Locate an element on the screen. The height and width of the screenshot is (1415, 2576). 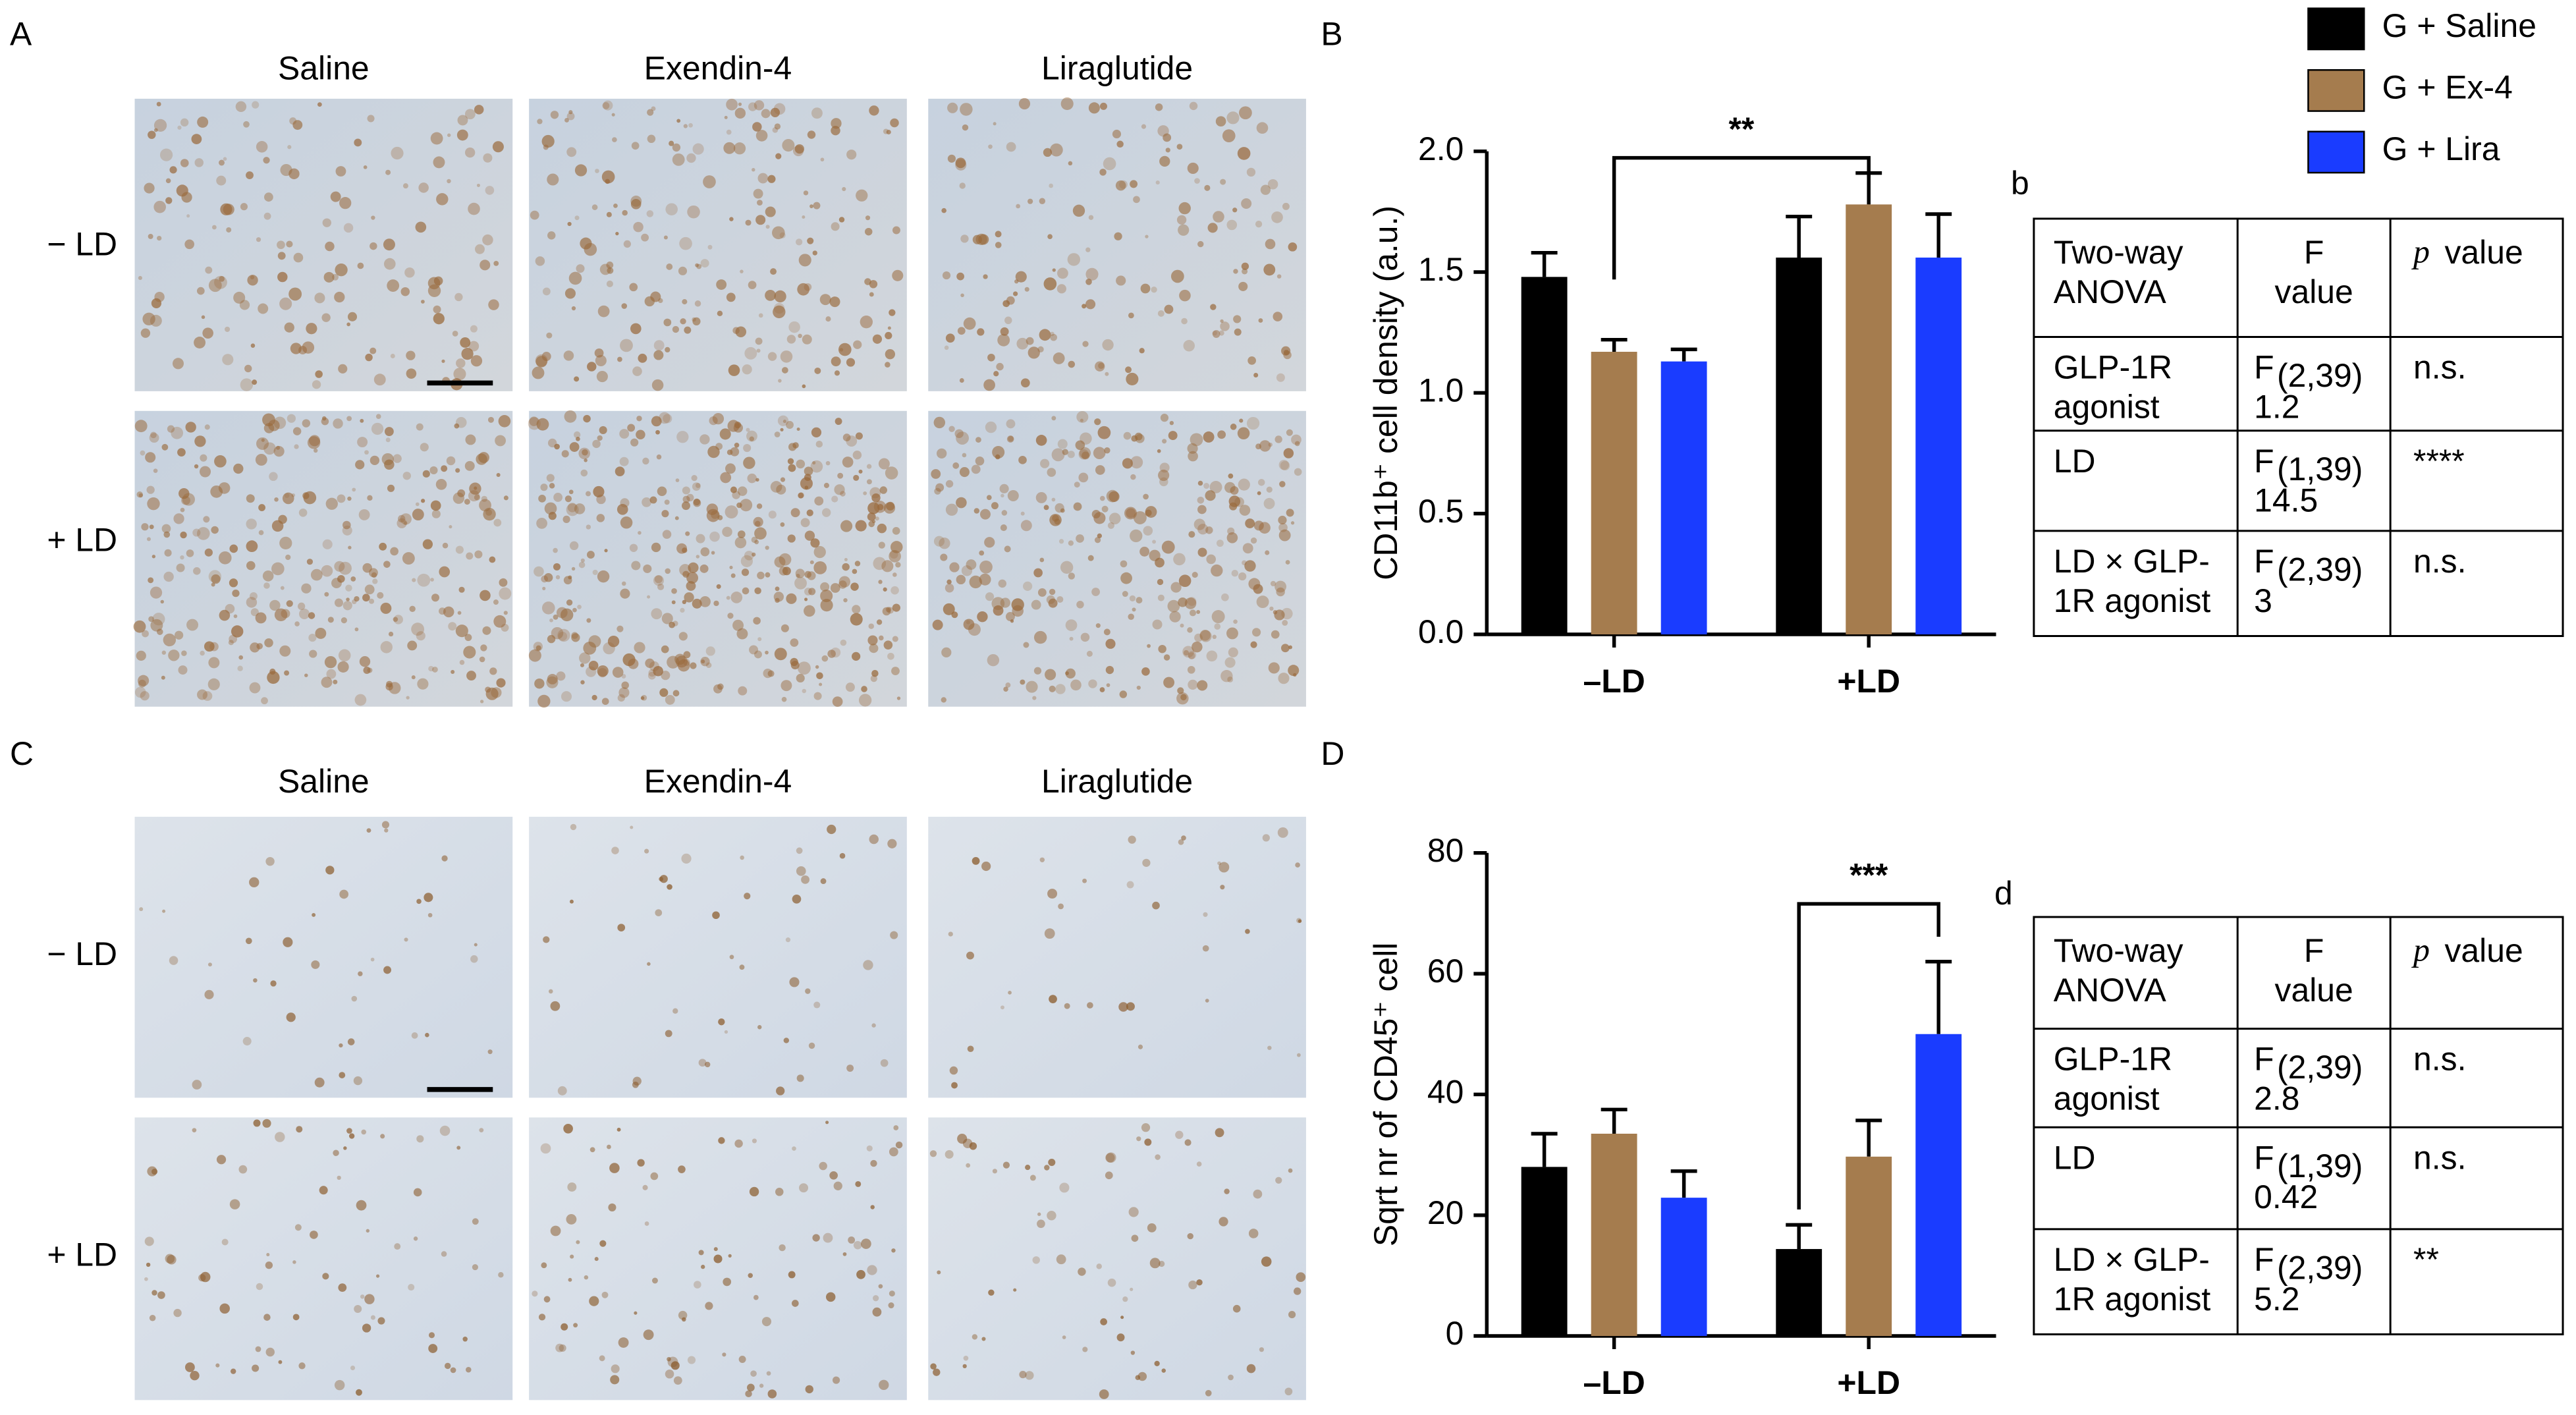
table-cell-subscript: (2,39) is located at coordinates (2320, 1067).